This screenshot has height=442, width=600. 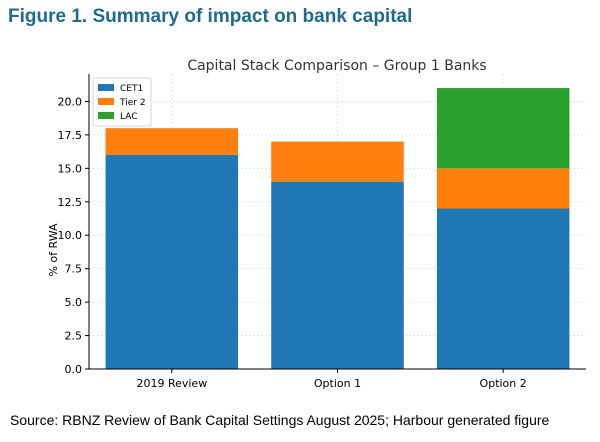 What do you see at coordinates (503, 383) in the screenshot?
I see `x-tick-label: Option 2` at bounding box center [503, 383].